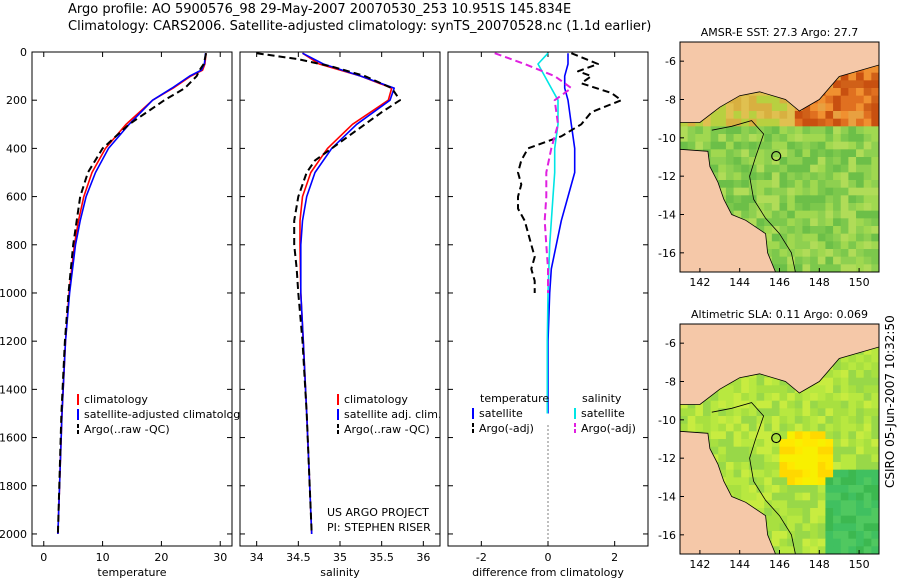  Describe the element at coordinates (548, 572) in the screenshot. I see `difference-xlabel: difference from climatology` at that location.